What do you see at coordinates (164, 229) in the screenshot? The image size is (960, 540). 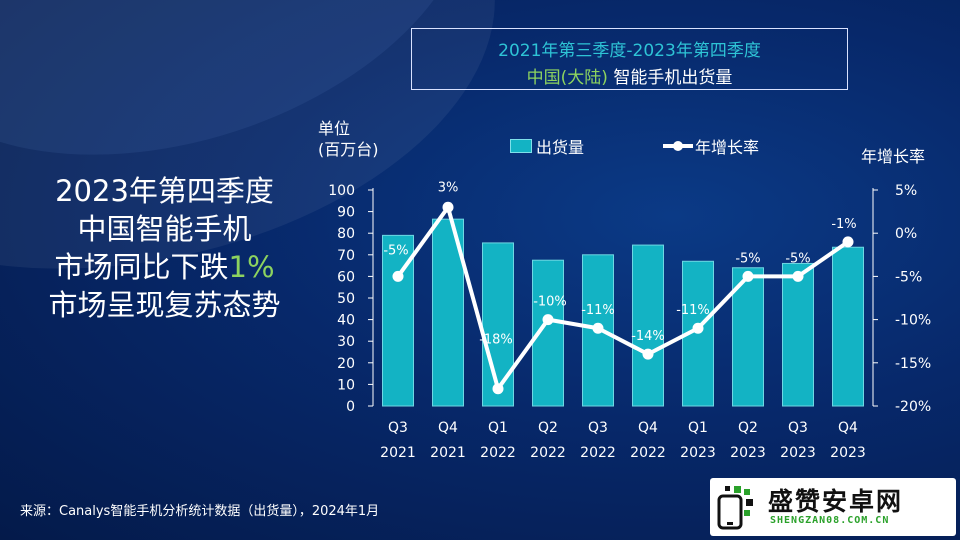 I see `headline-line2: 中国智能手机` at bounding box center [164, 229].